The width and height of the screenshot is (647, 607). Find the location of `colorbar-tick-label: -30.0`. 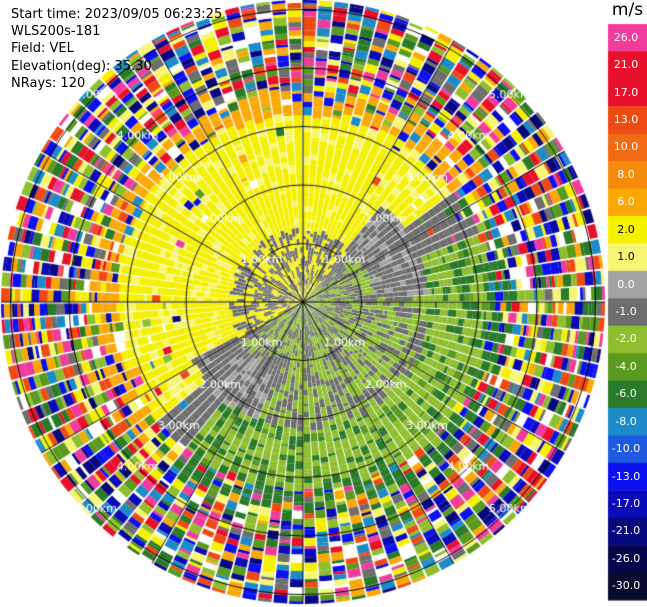

colorbar-tick-label: -30.0 is located at coordinates (626, 586).